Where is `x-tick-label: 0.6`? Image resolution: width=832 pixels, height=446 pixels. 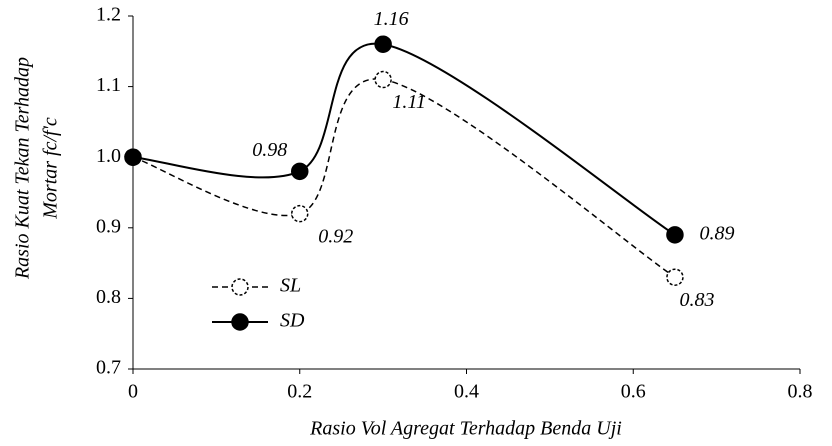 x-tick-label: 0.6 is located at coordinates (633, 392).